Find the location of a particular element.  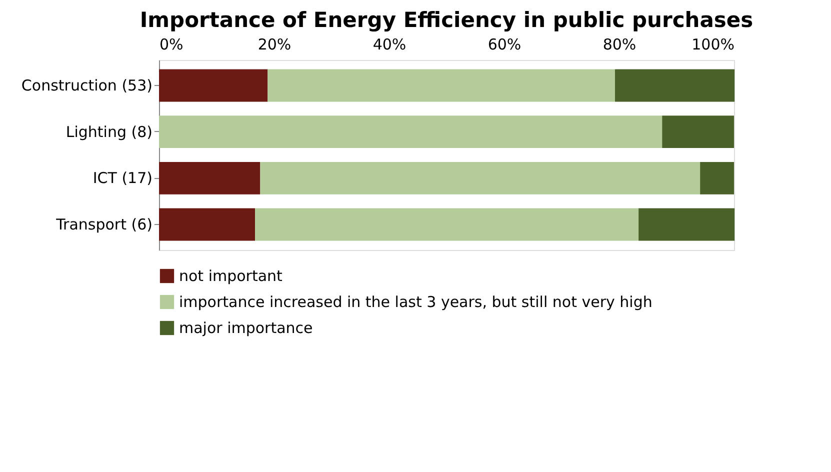

y-tick-label: Transport (6) is located at coordinates (103, 225).